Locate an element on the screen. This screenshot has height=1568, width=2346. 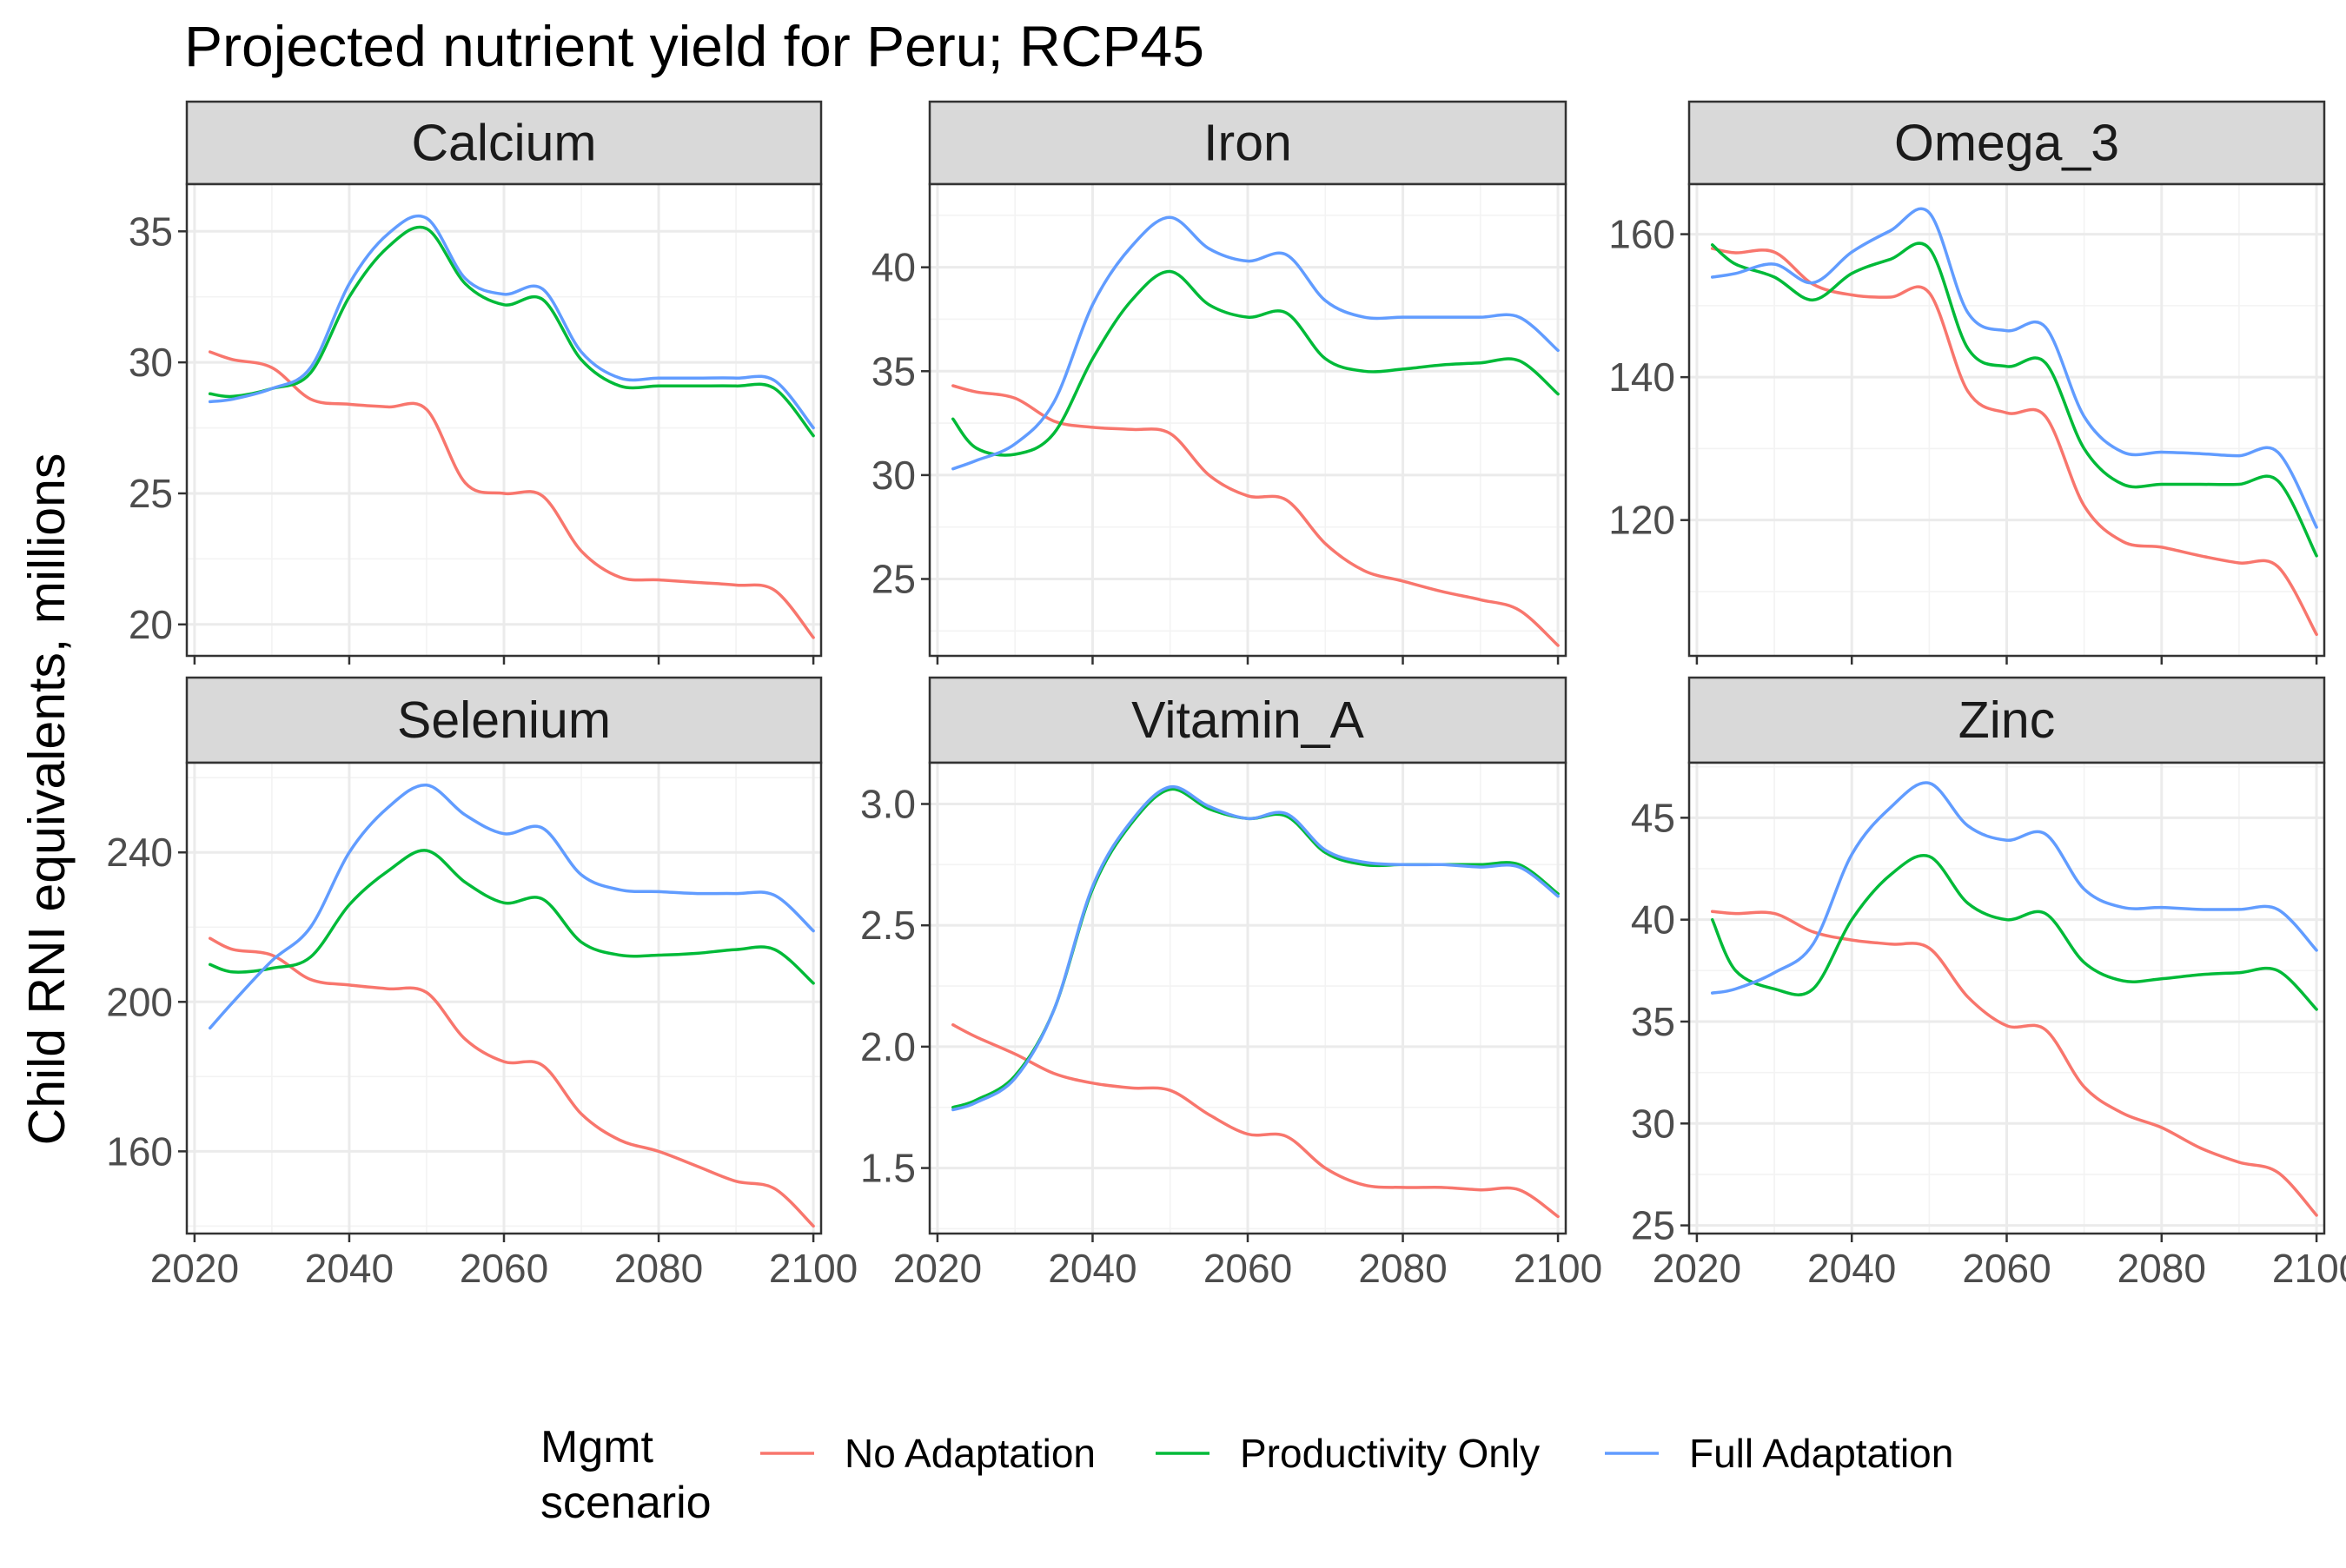
y-tick-label: 45 is located at coordinates (1653, 817).